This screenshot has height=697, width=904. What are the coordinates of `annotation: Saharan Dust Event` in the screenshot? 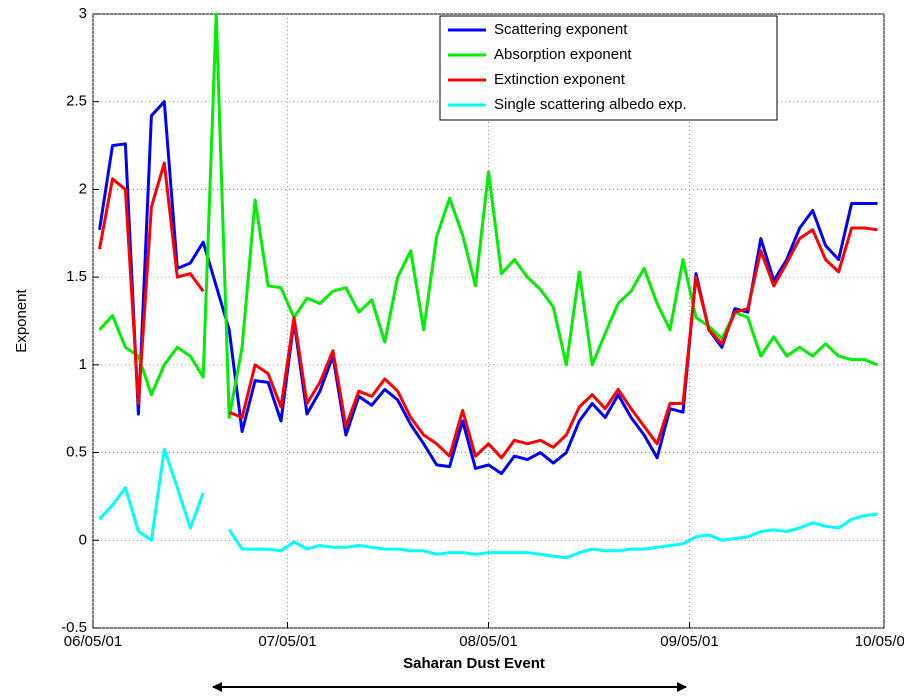 It's located at (474, 663).